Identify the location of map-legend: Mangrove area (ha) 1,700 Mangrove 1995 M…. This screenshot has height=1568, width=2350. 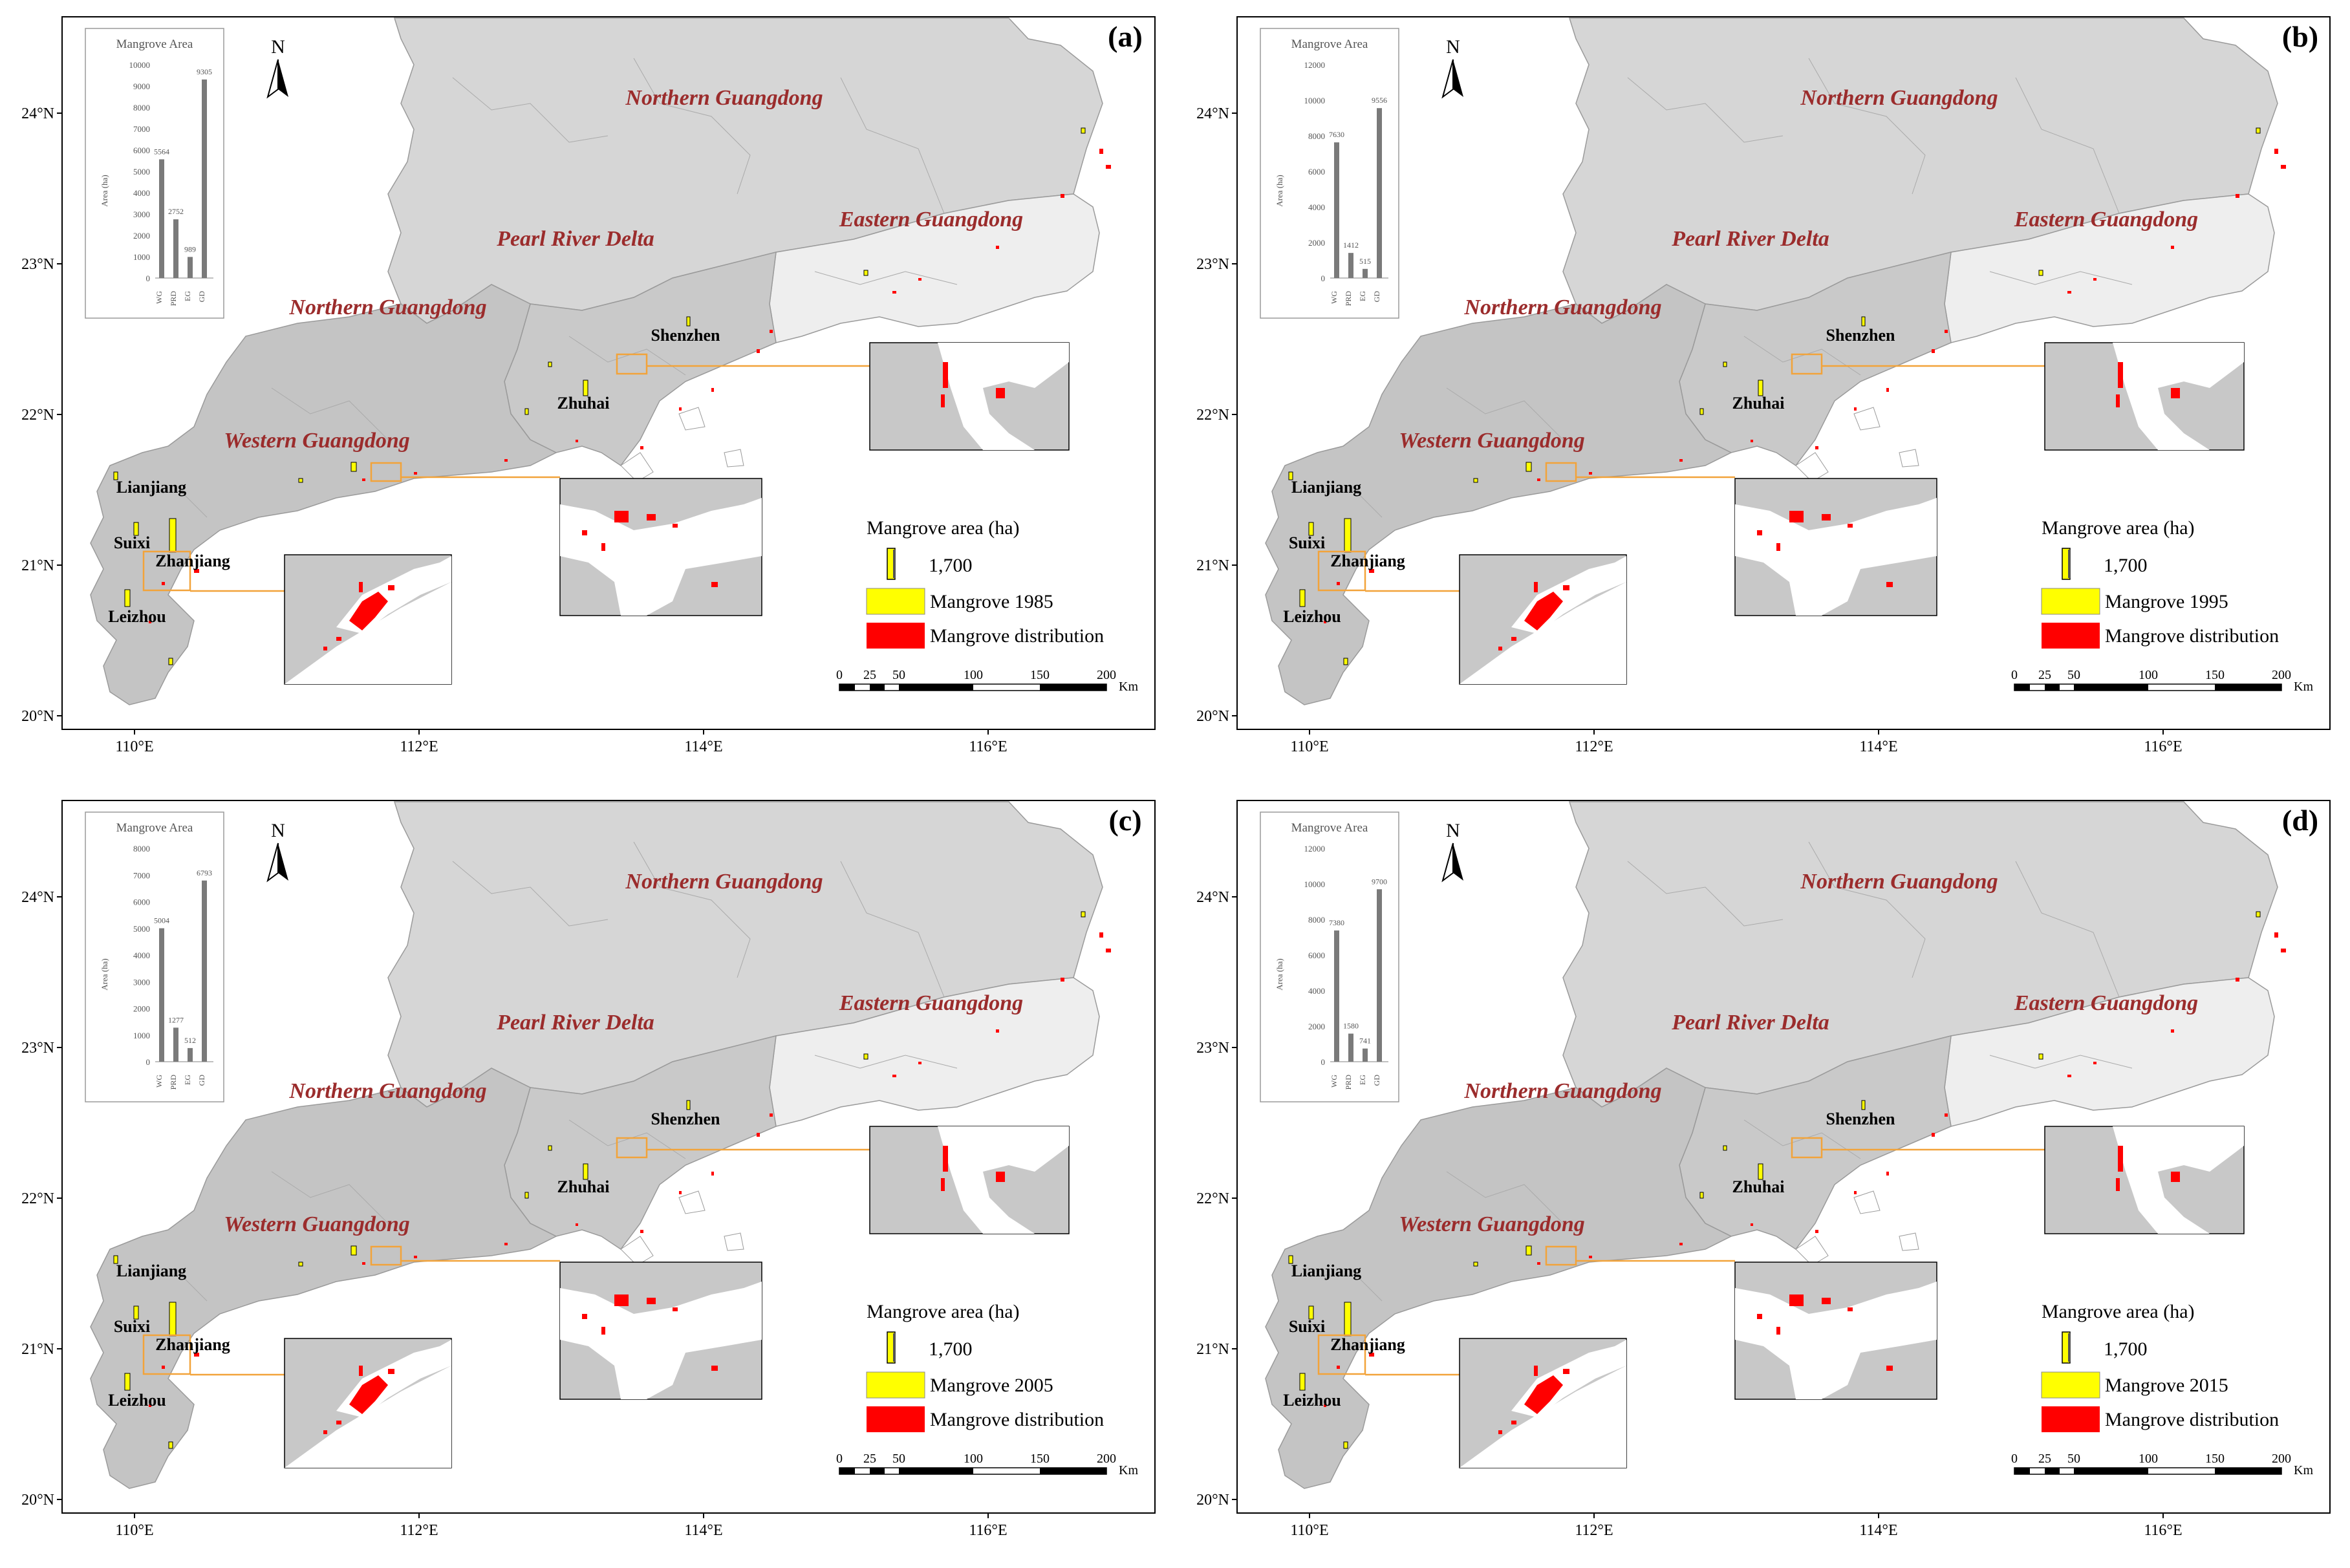
(2160, 583).